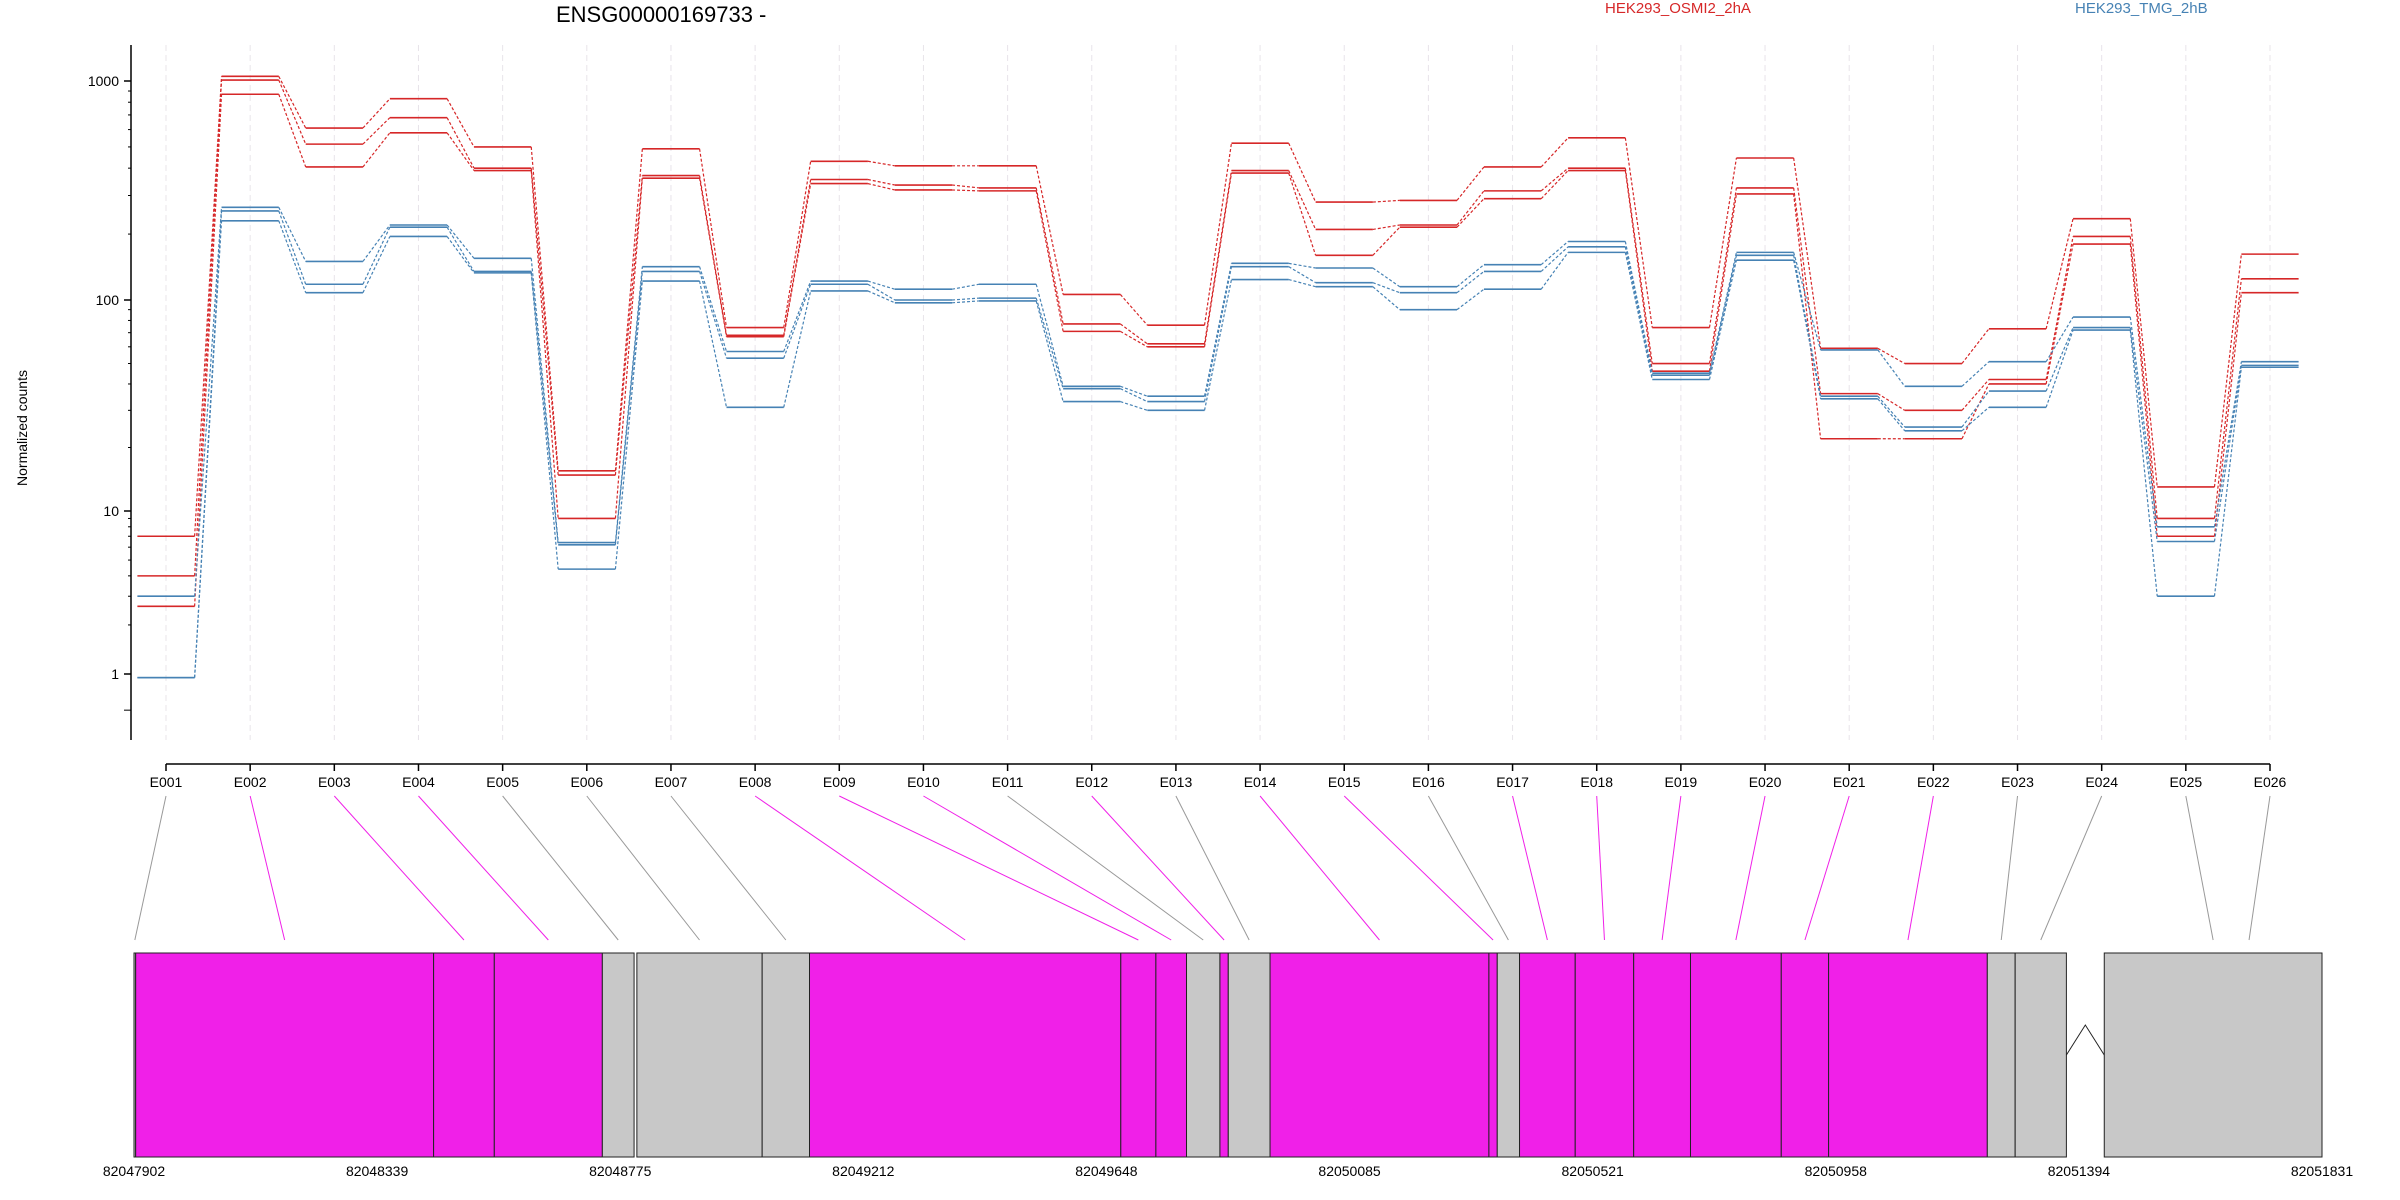 The width and height of the screenshot is (2400, 1200). What do you see at coordinates (755, 782) in the screenshot?
I see `x-tick-label: E008` at bounding box center [755, 782].